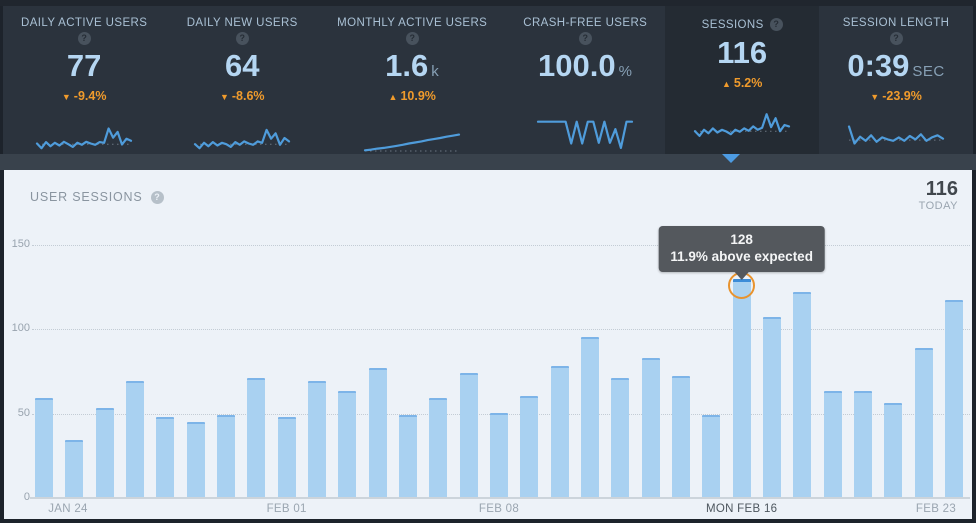 The height and width of the screenshot is (523, 976). What do you see at coordinates (286, 509) in the screenshot?
I see `x-axis-label: FEB 01` at bounding box center [286, 509].